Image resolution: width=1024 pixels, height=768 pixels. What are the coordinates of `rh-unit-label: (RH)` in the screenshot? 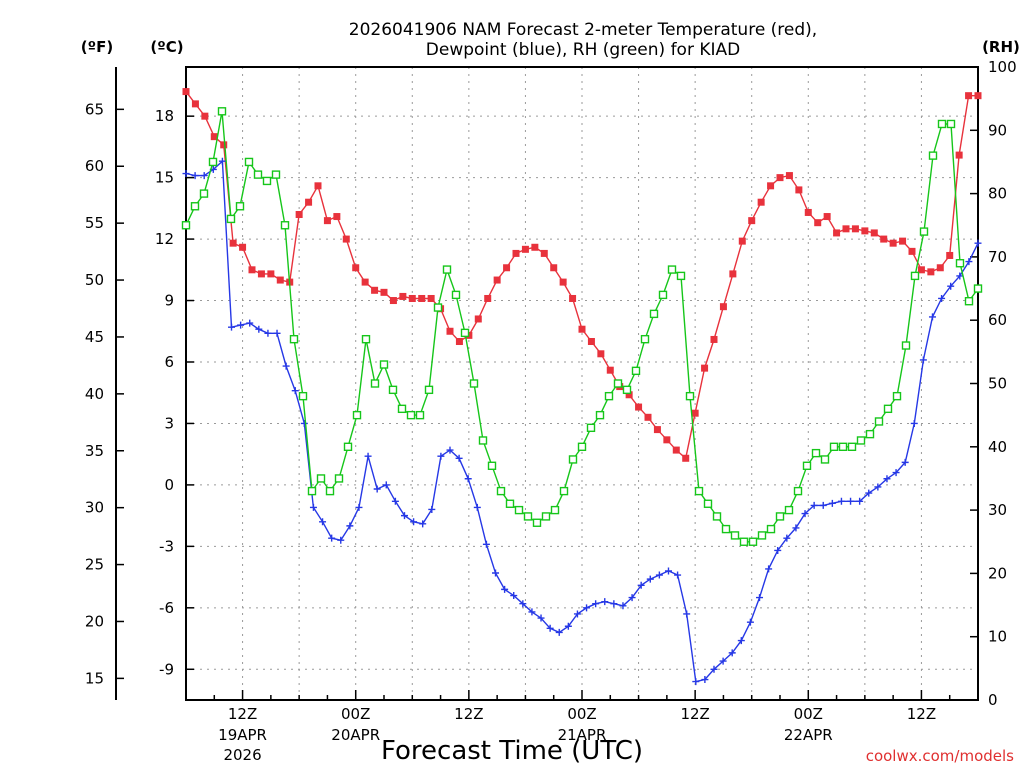 It's located at (1001, 47).